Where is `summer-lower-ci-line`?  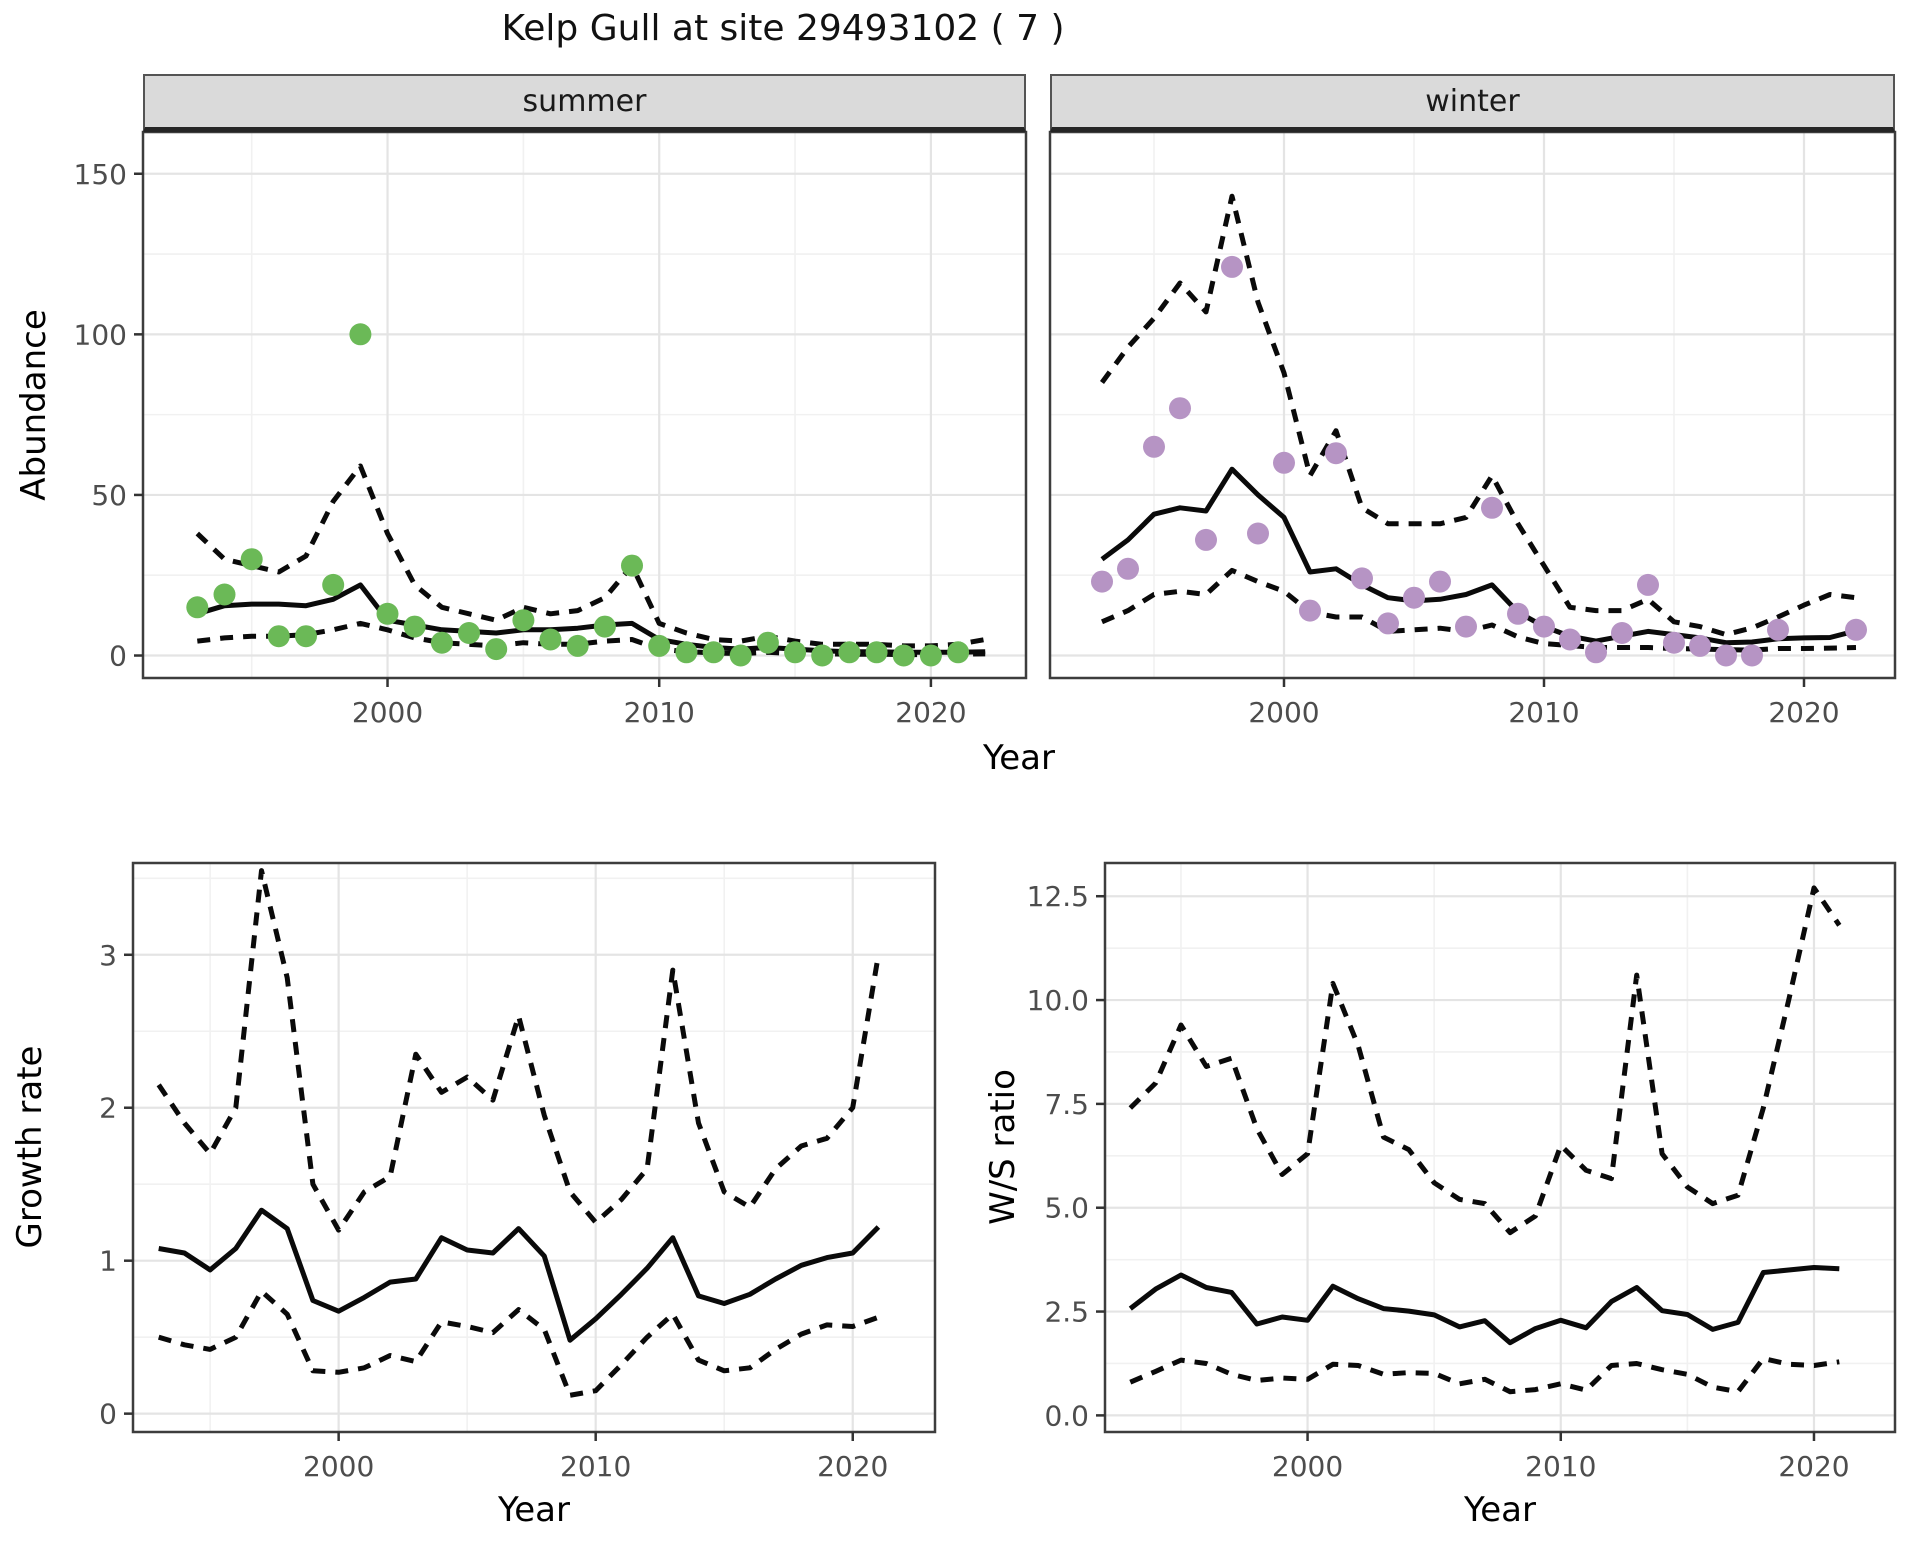
summer-lower-ci-line is located at coordinates (591, 639).